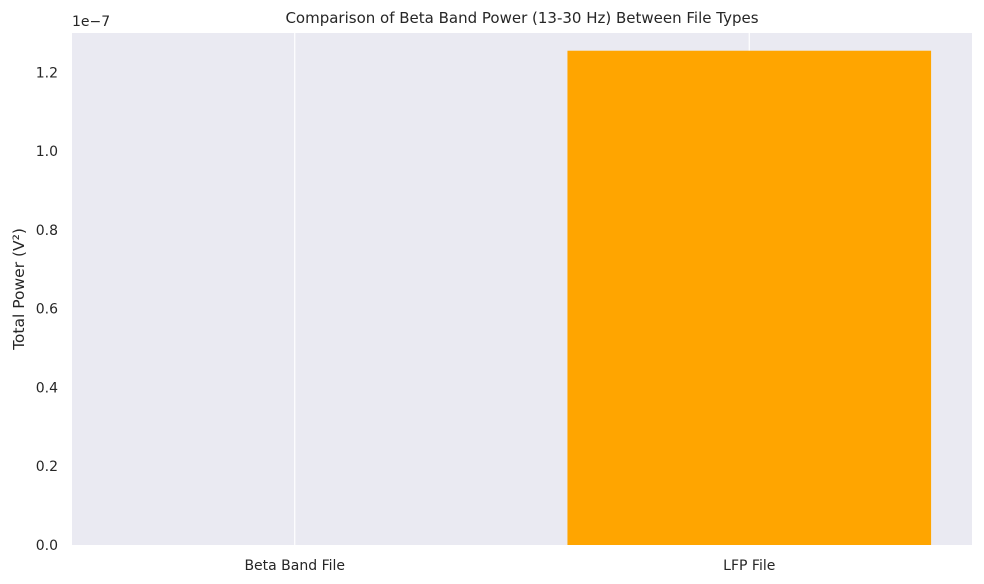  Describe the element at coordinates (91, 22) in the screenshot. I see `y-axis-offset-label: 1e−7` at that location.